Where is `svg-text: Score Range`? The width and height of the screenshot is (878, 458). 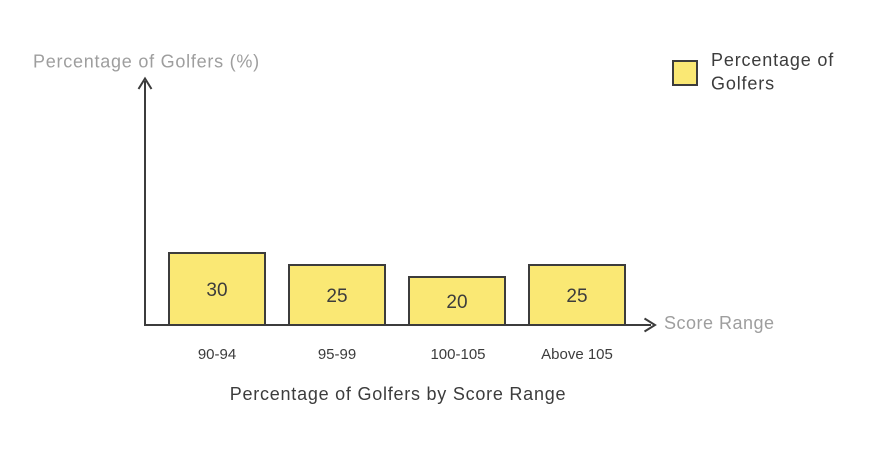
svg-text: Score Range is located at coordinates (719, 323).